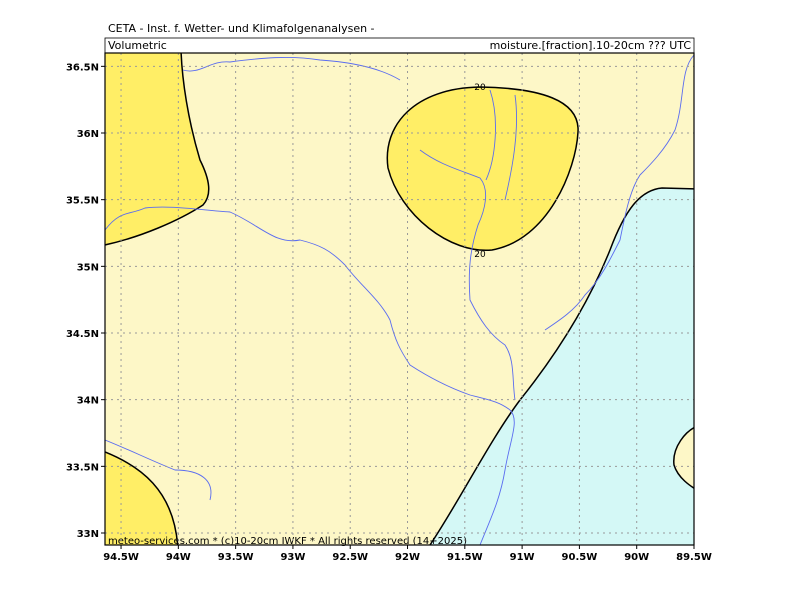 This screenshot has width=800, height=600. What do you see at coordinates (407, 557) in the screenshot?
I see `x-tick-label: 92W` at bounding box center [407, 557].